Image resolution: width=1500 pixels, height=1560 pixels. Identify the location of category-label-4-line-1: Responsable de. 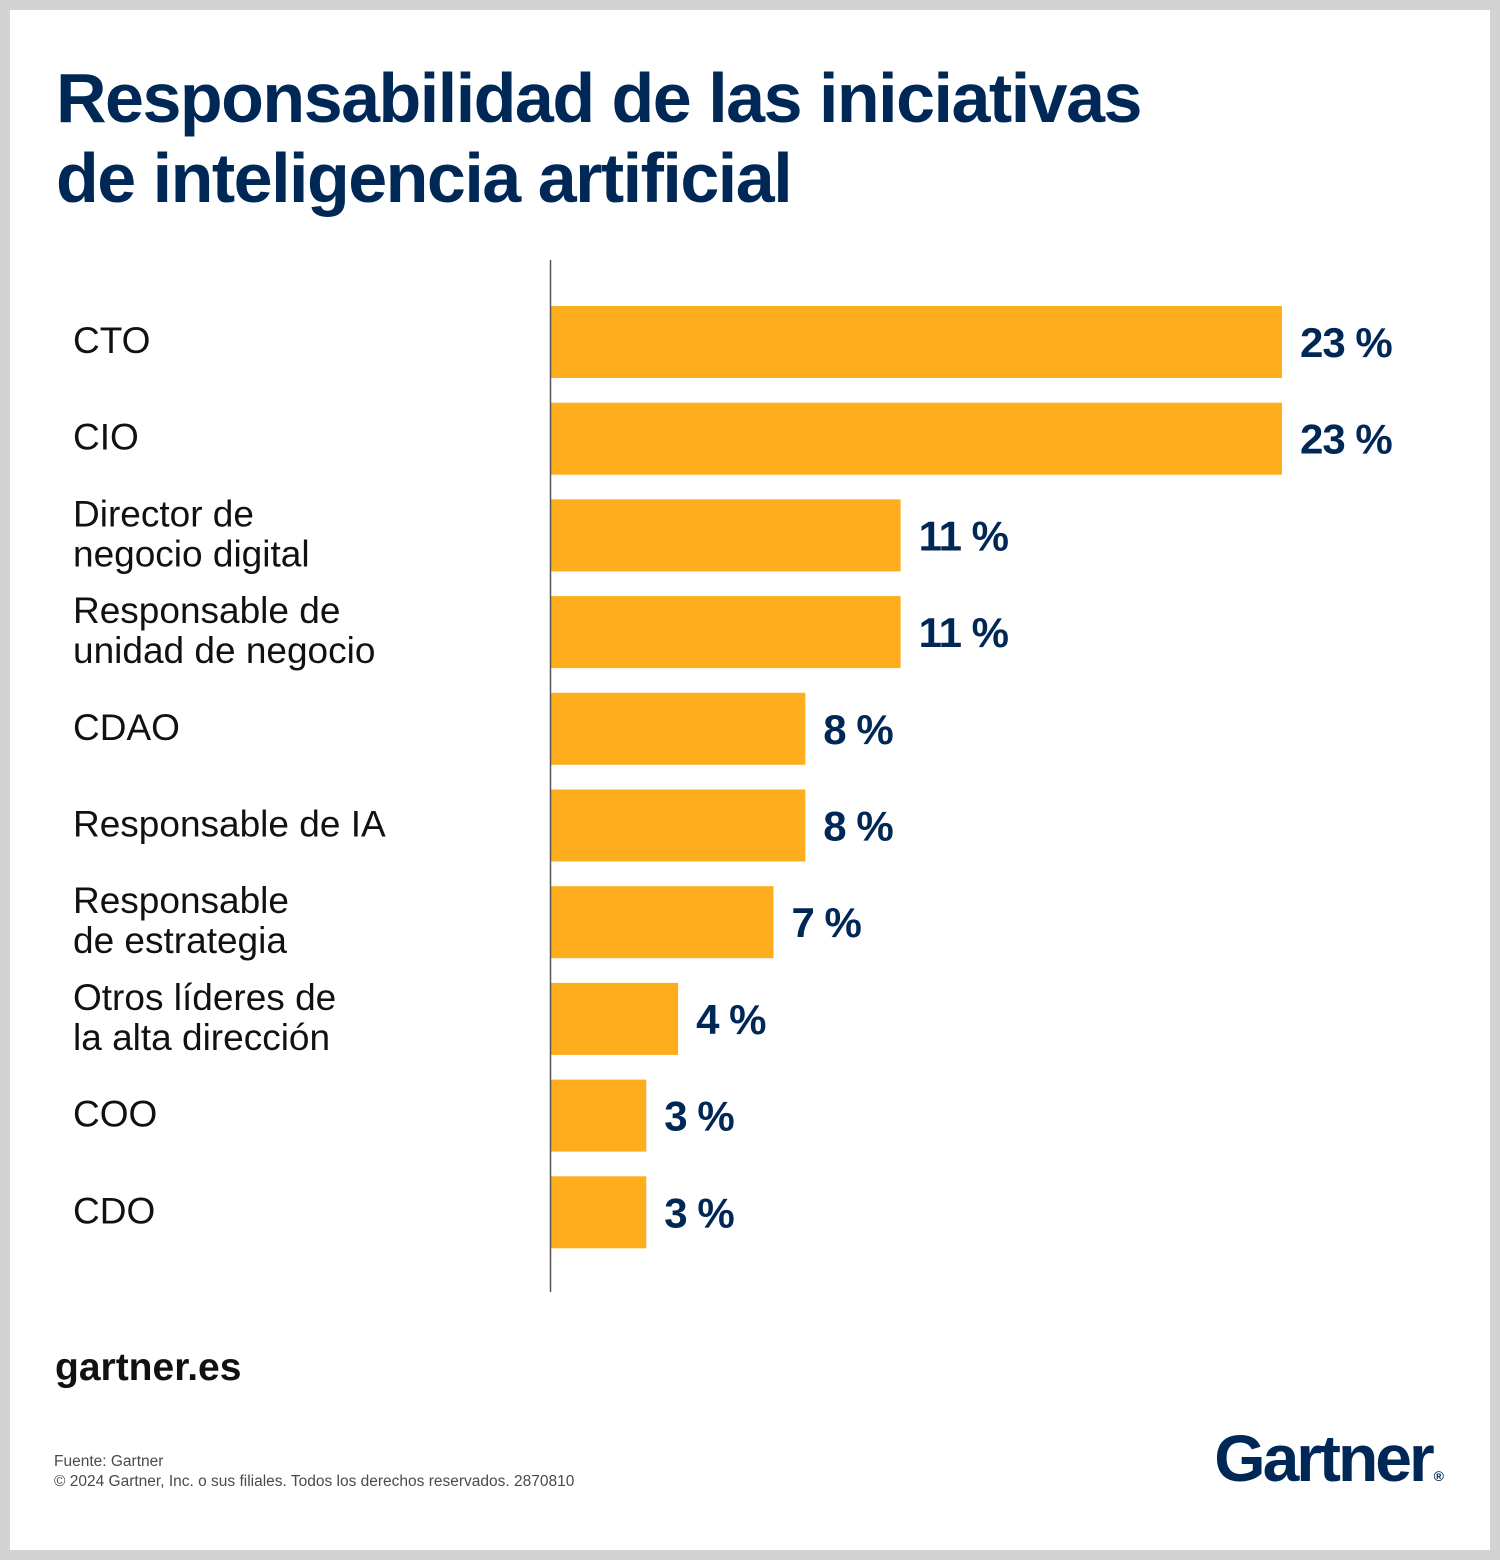
(206, 610).